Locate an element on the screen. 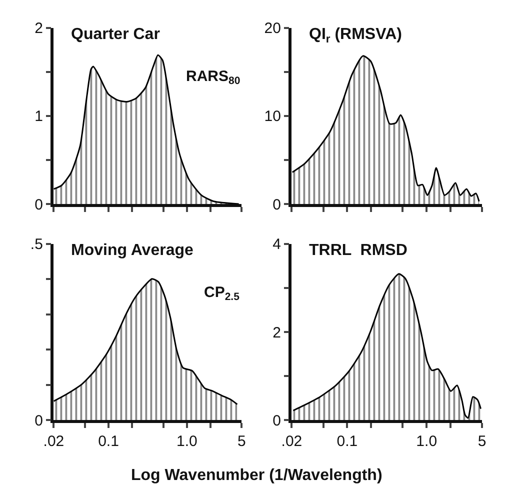 Image resolution: width=508 pixels, height=503 pixels. y-tick-label: 10 is located at coordinates (272, 117).